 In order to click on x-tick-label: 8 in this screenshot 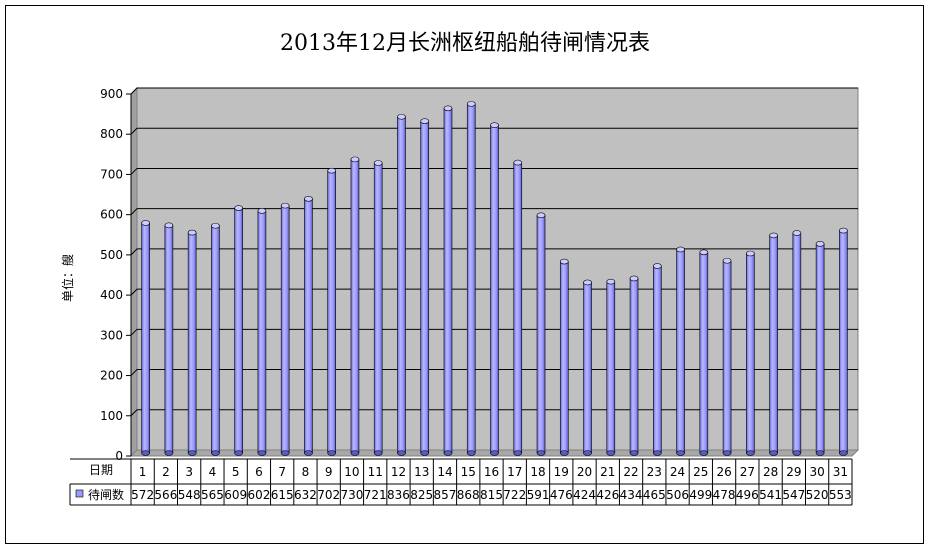, I will do `click(306, 472)`.